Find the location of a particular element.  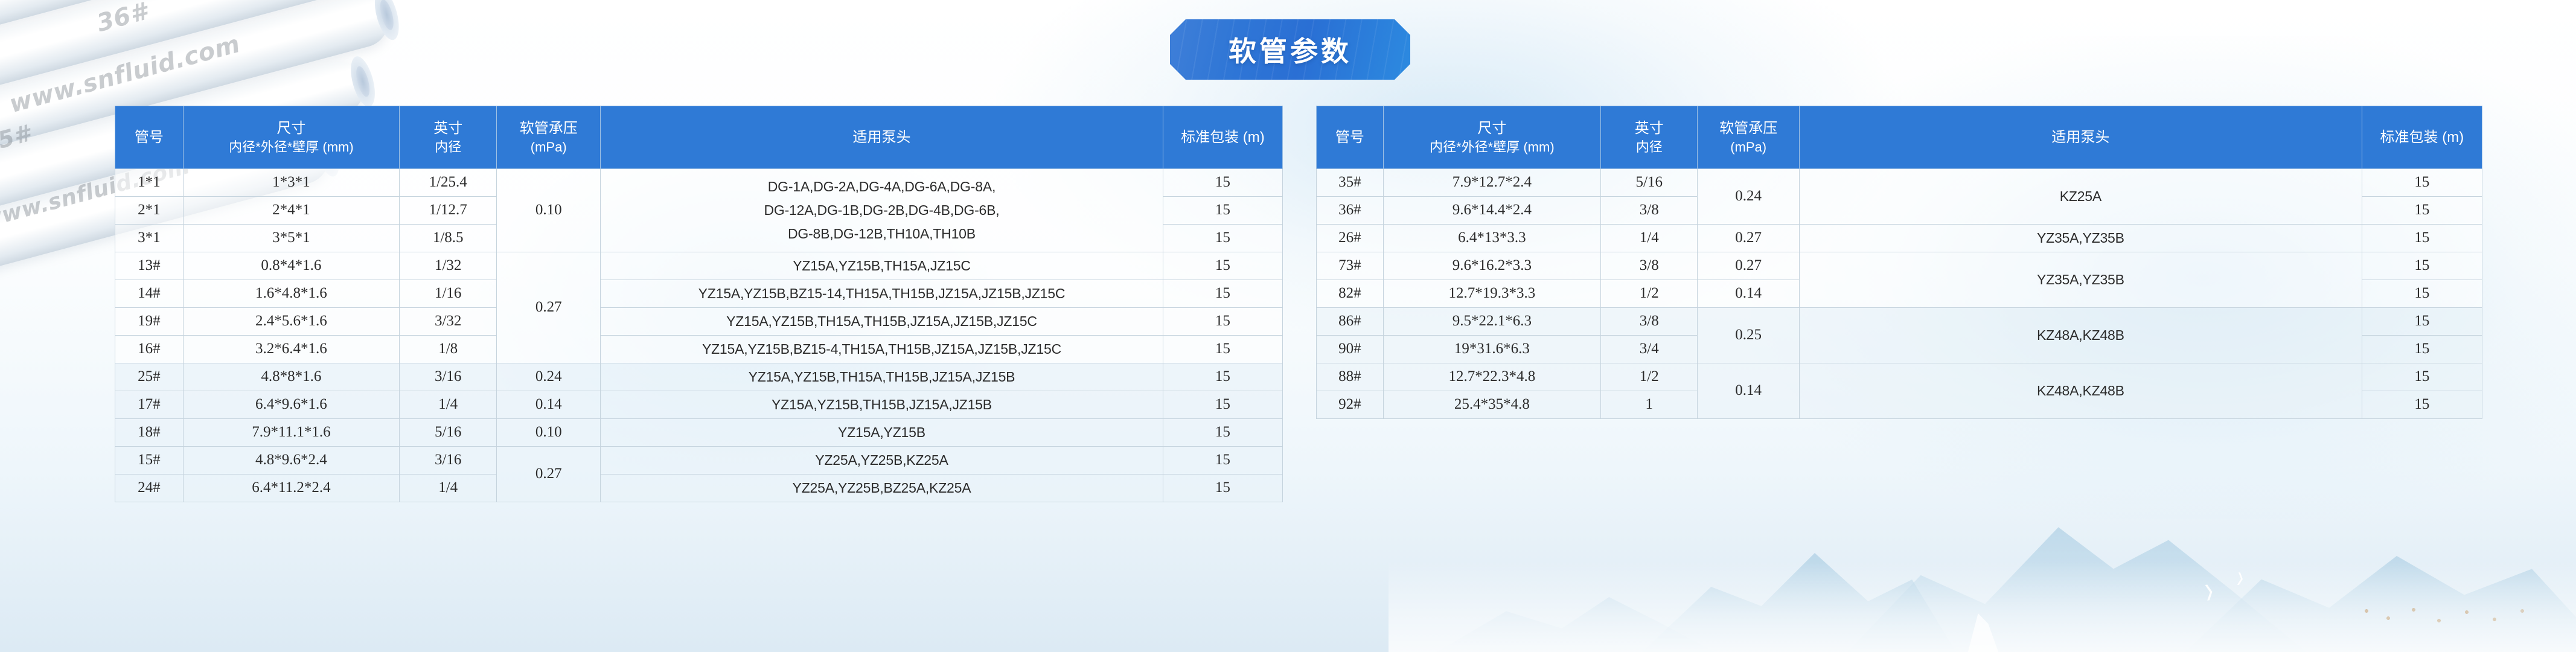

table-row: 2*1 2*4*1 1/12.7 15 is located at coordinates (699, 210).